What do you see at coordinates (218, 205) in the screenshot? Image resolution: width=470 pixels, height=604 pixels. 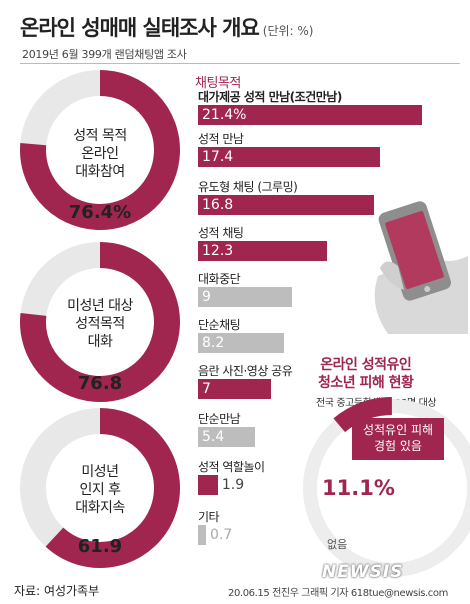 I see `bar-value-label: 16.8` at bounding box center [218, 205].